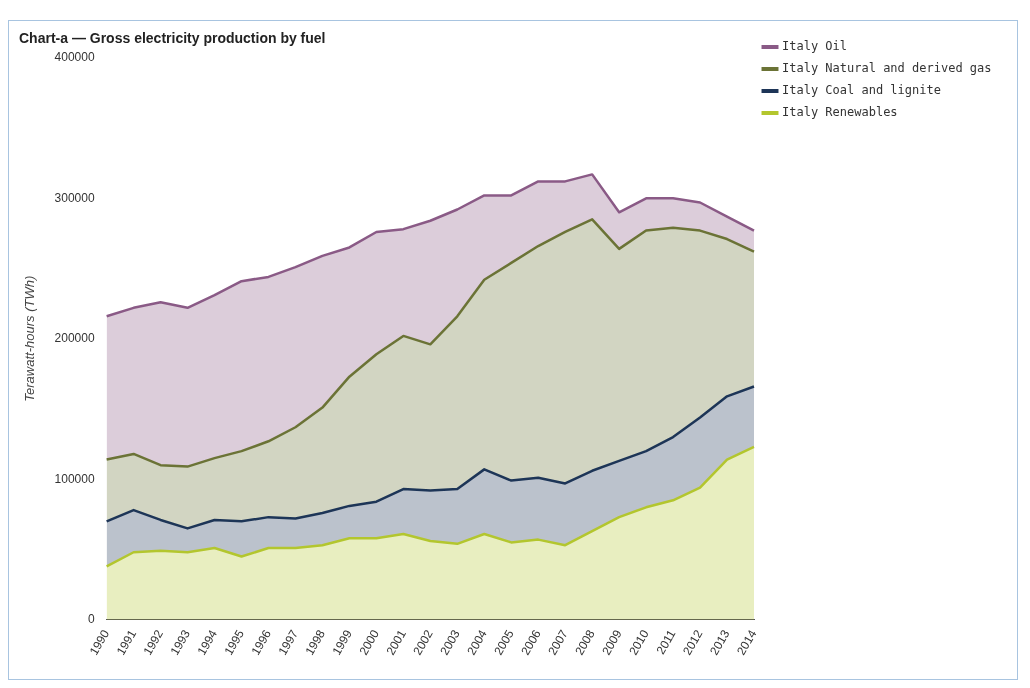 The image size is (1030, 688). I want to click on y-tick-label: 100000, so click(74, 478).